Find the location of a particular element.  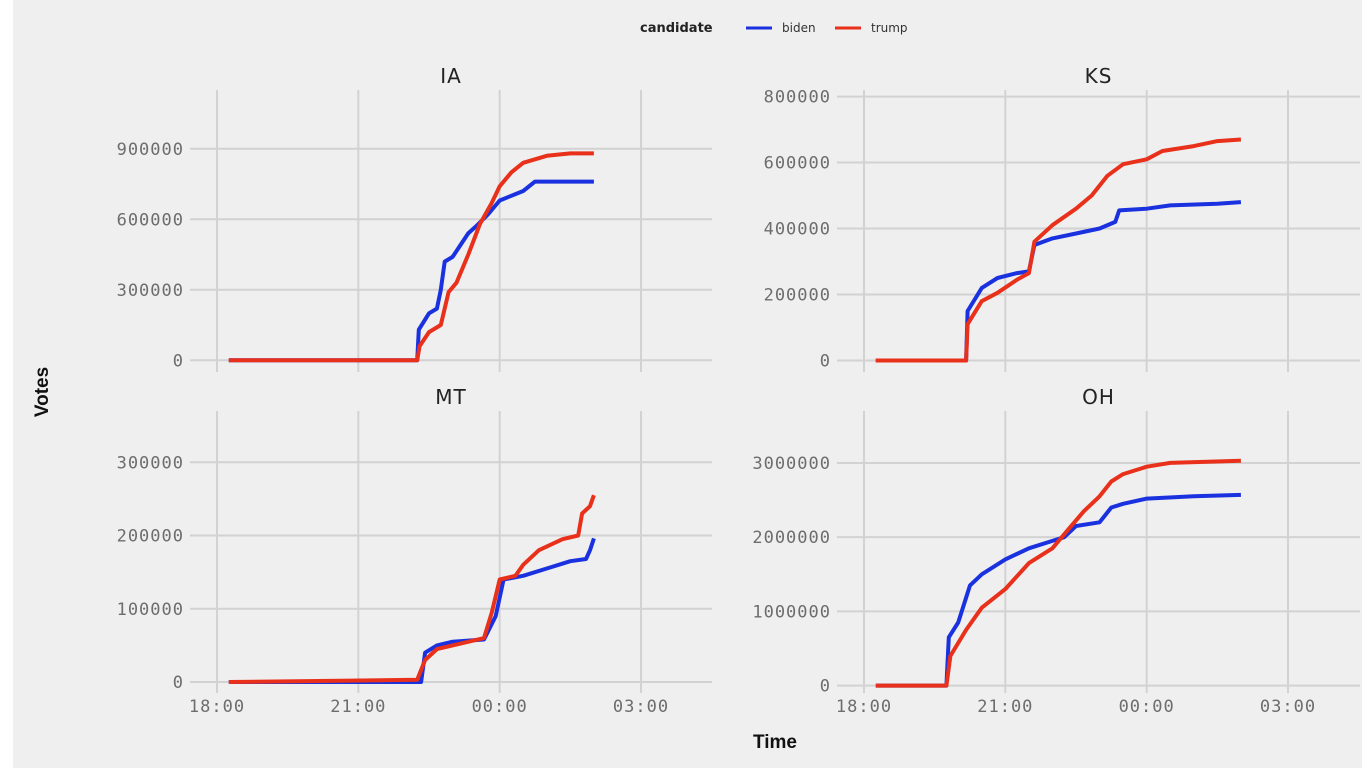

y-tick-label: 400000 is located at coordinates (797, 230).